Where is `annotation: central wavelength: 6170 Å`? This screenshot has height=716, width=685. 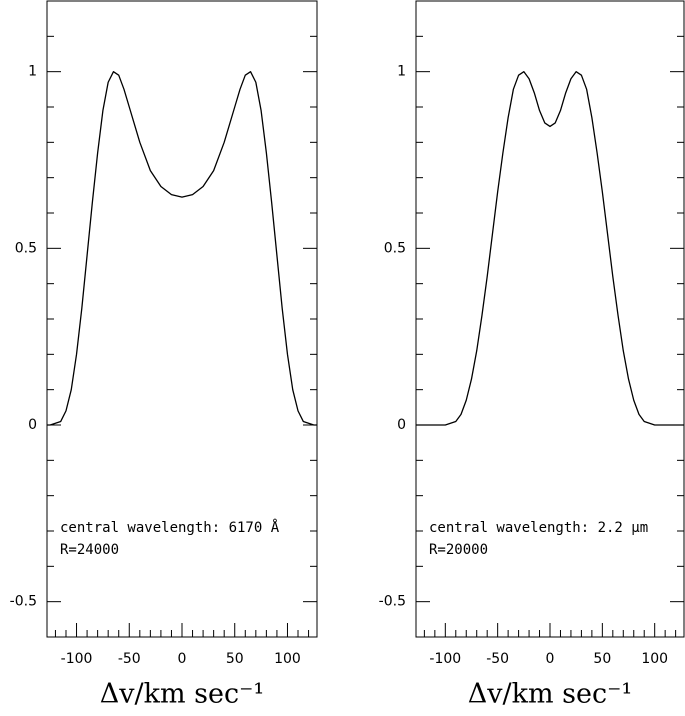 annotation: central wavelength: 6170 Å is located at coordinates (170, 527).